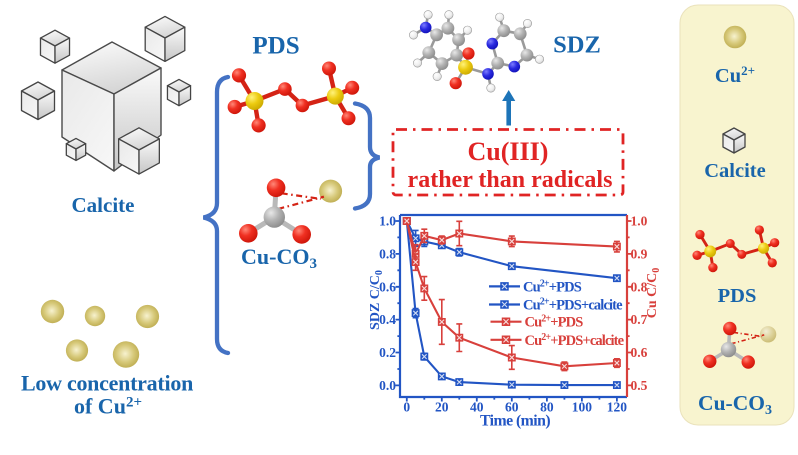 This screenshot has width=798, height=455. Describe the element at coordinates (406, 407) in the screenshot. I see `svg-text: 0` at that location.